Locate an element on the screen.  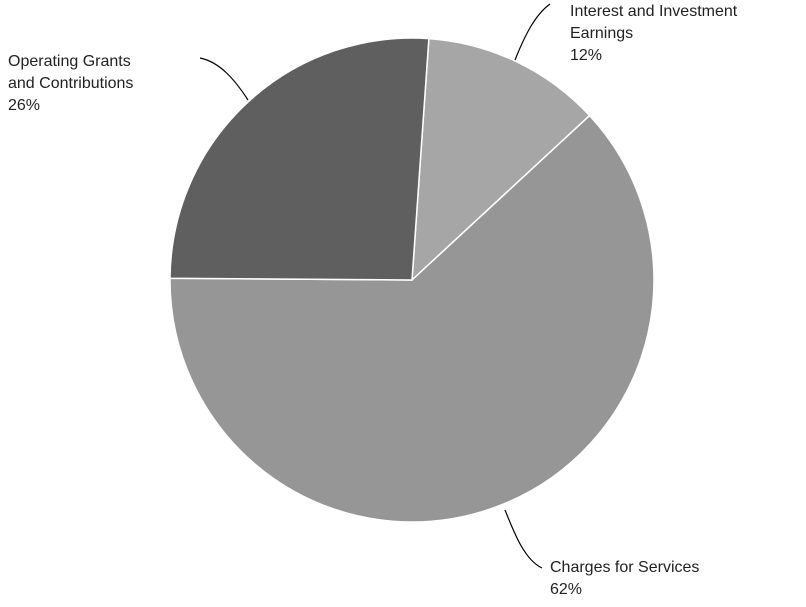
category-label: Operating Grants and Contributions is located at coordinates (71, 72).